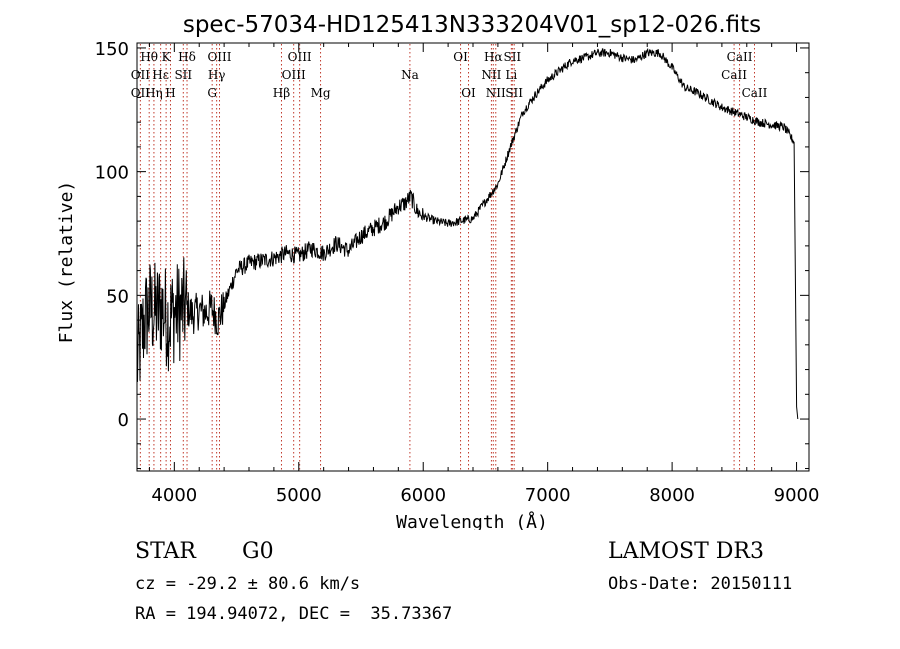  What do you see at coordinates (258, 551) in the screenshot?
I see `object-subclass: G0` at bounding box center [258, 551].